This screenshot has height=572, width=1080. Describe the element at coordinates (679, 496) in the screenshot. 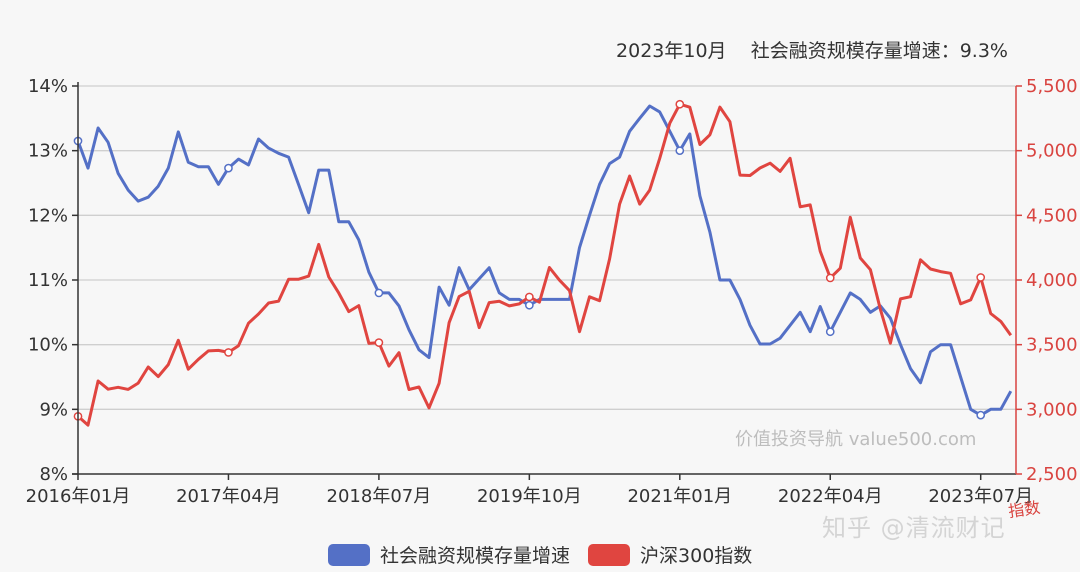

I see `x-tick-label: 2021年01月` at that location.